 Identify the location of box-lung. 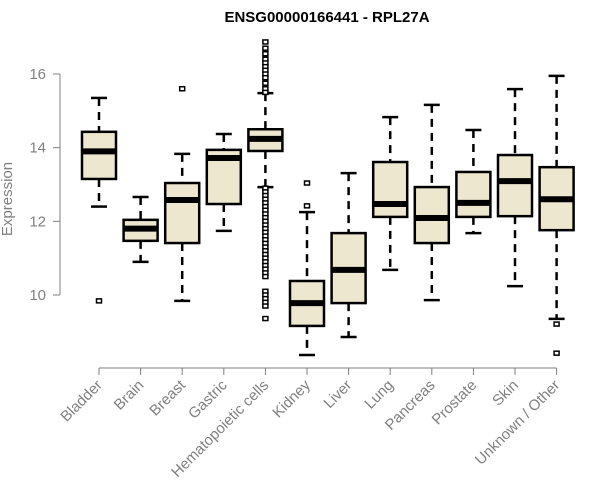
(390, 193).